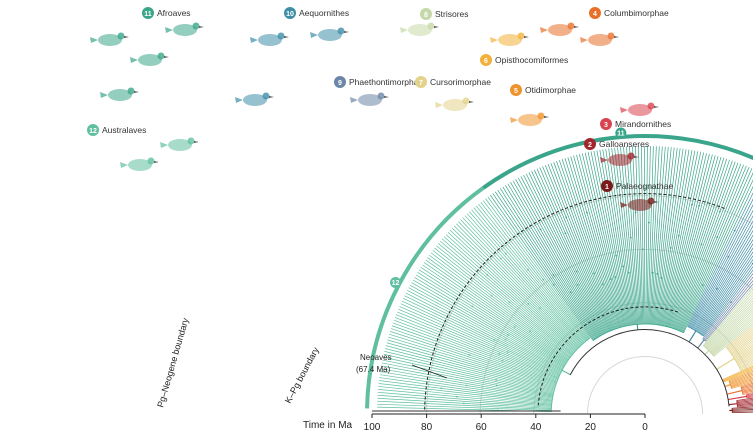 Image resolution: width=753 pixels, height=435 pixels. Describe the element at coordinates (302, 375) in the screenshot. I see `k-pg-boundary-label: K–Pg boundary` at that location.